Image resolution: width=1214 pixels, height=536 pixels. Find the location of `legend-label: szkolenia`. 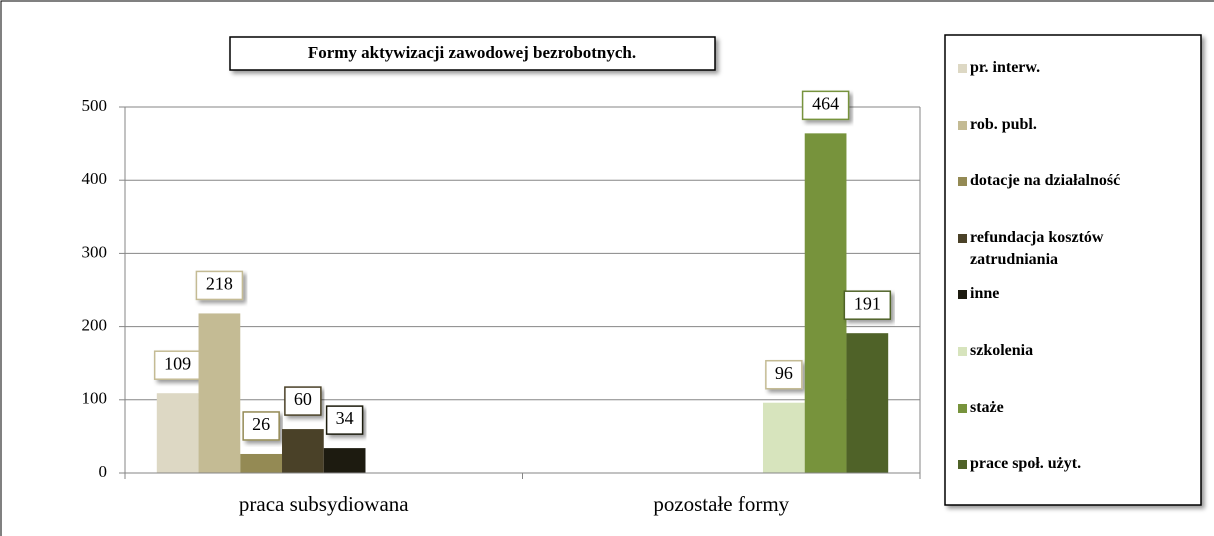

legend-label: szkolenia is located at coordinates (1002, 350).